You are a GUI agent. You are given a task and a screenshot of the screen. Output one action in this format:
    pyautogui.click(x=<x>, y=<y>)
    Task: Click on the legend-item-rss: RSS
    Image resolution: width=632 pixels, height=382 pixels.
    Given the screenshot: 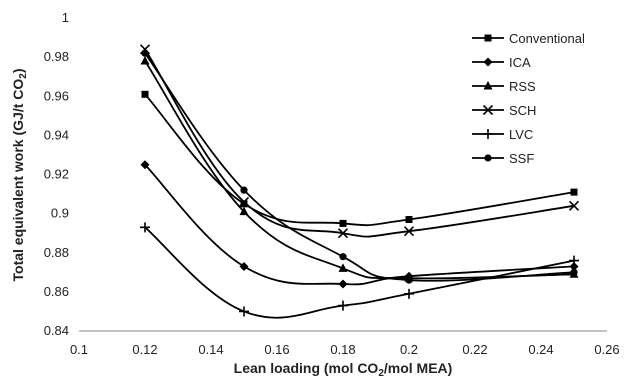 What is the action you would take?
    pyautogui.click(x=504, y=86)
    